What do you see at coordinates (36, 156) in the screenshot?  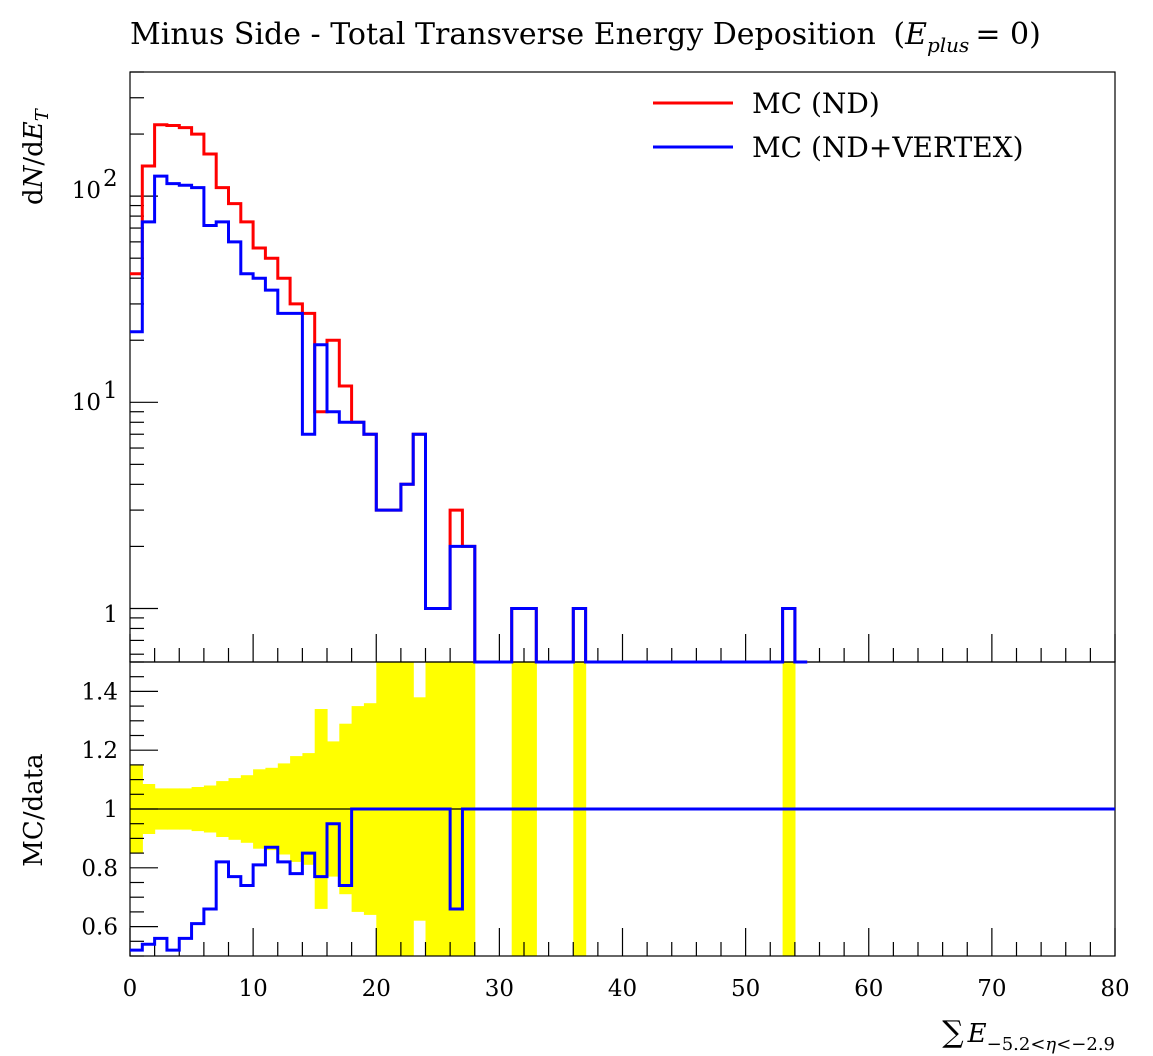 I see `main-y-axis-label: dN/dET` at bounding box center [36, 156].